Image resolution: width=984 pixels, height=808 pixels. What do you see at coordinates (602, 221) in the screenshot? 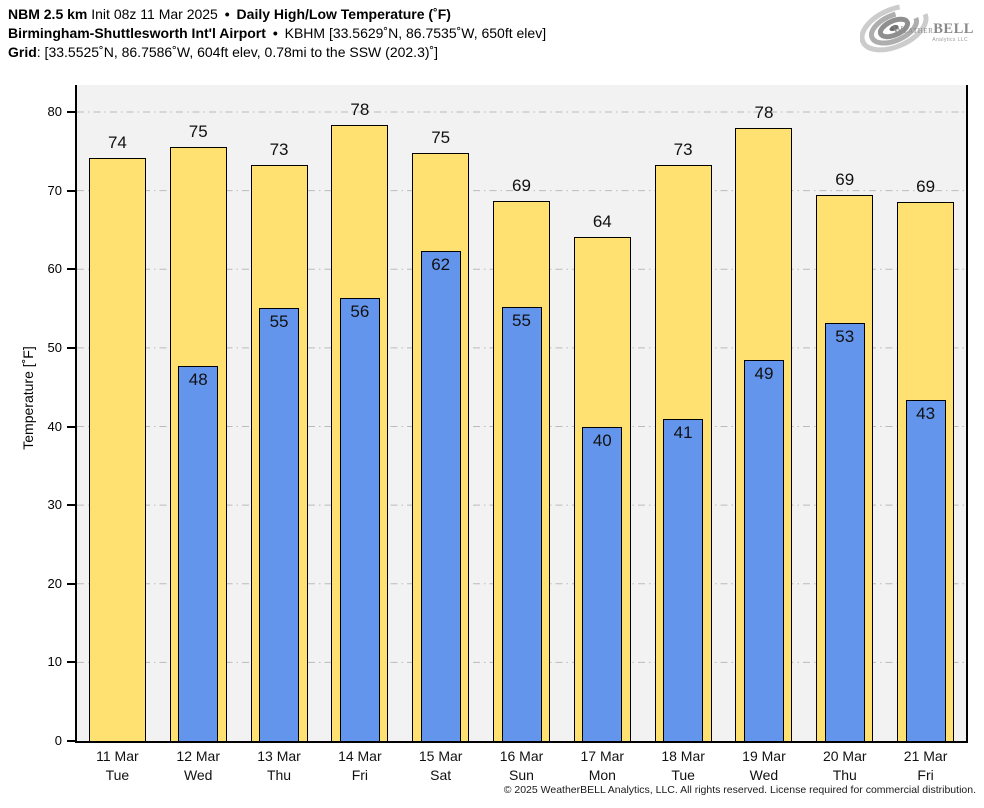
I see `high-value-label: 64` at bounding box center [602, 221].